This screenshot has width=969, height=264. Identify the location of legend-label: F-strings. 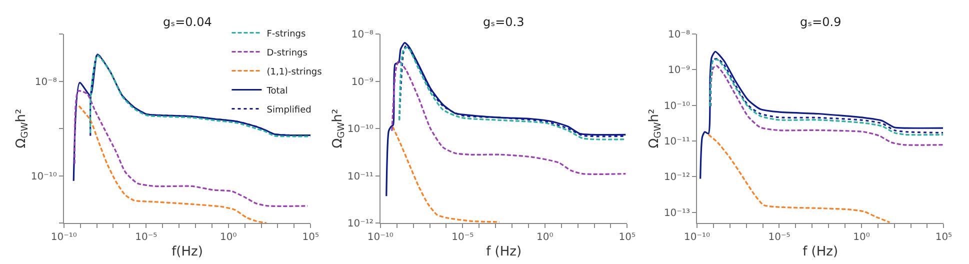
(286, 34).